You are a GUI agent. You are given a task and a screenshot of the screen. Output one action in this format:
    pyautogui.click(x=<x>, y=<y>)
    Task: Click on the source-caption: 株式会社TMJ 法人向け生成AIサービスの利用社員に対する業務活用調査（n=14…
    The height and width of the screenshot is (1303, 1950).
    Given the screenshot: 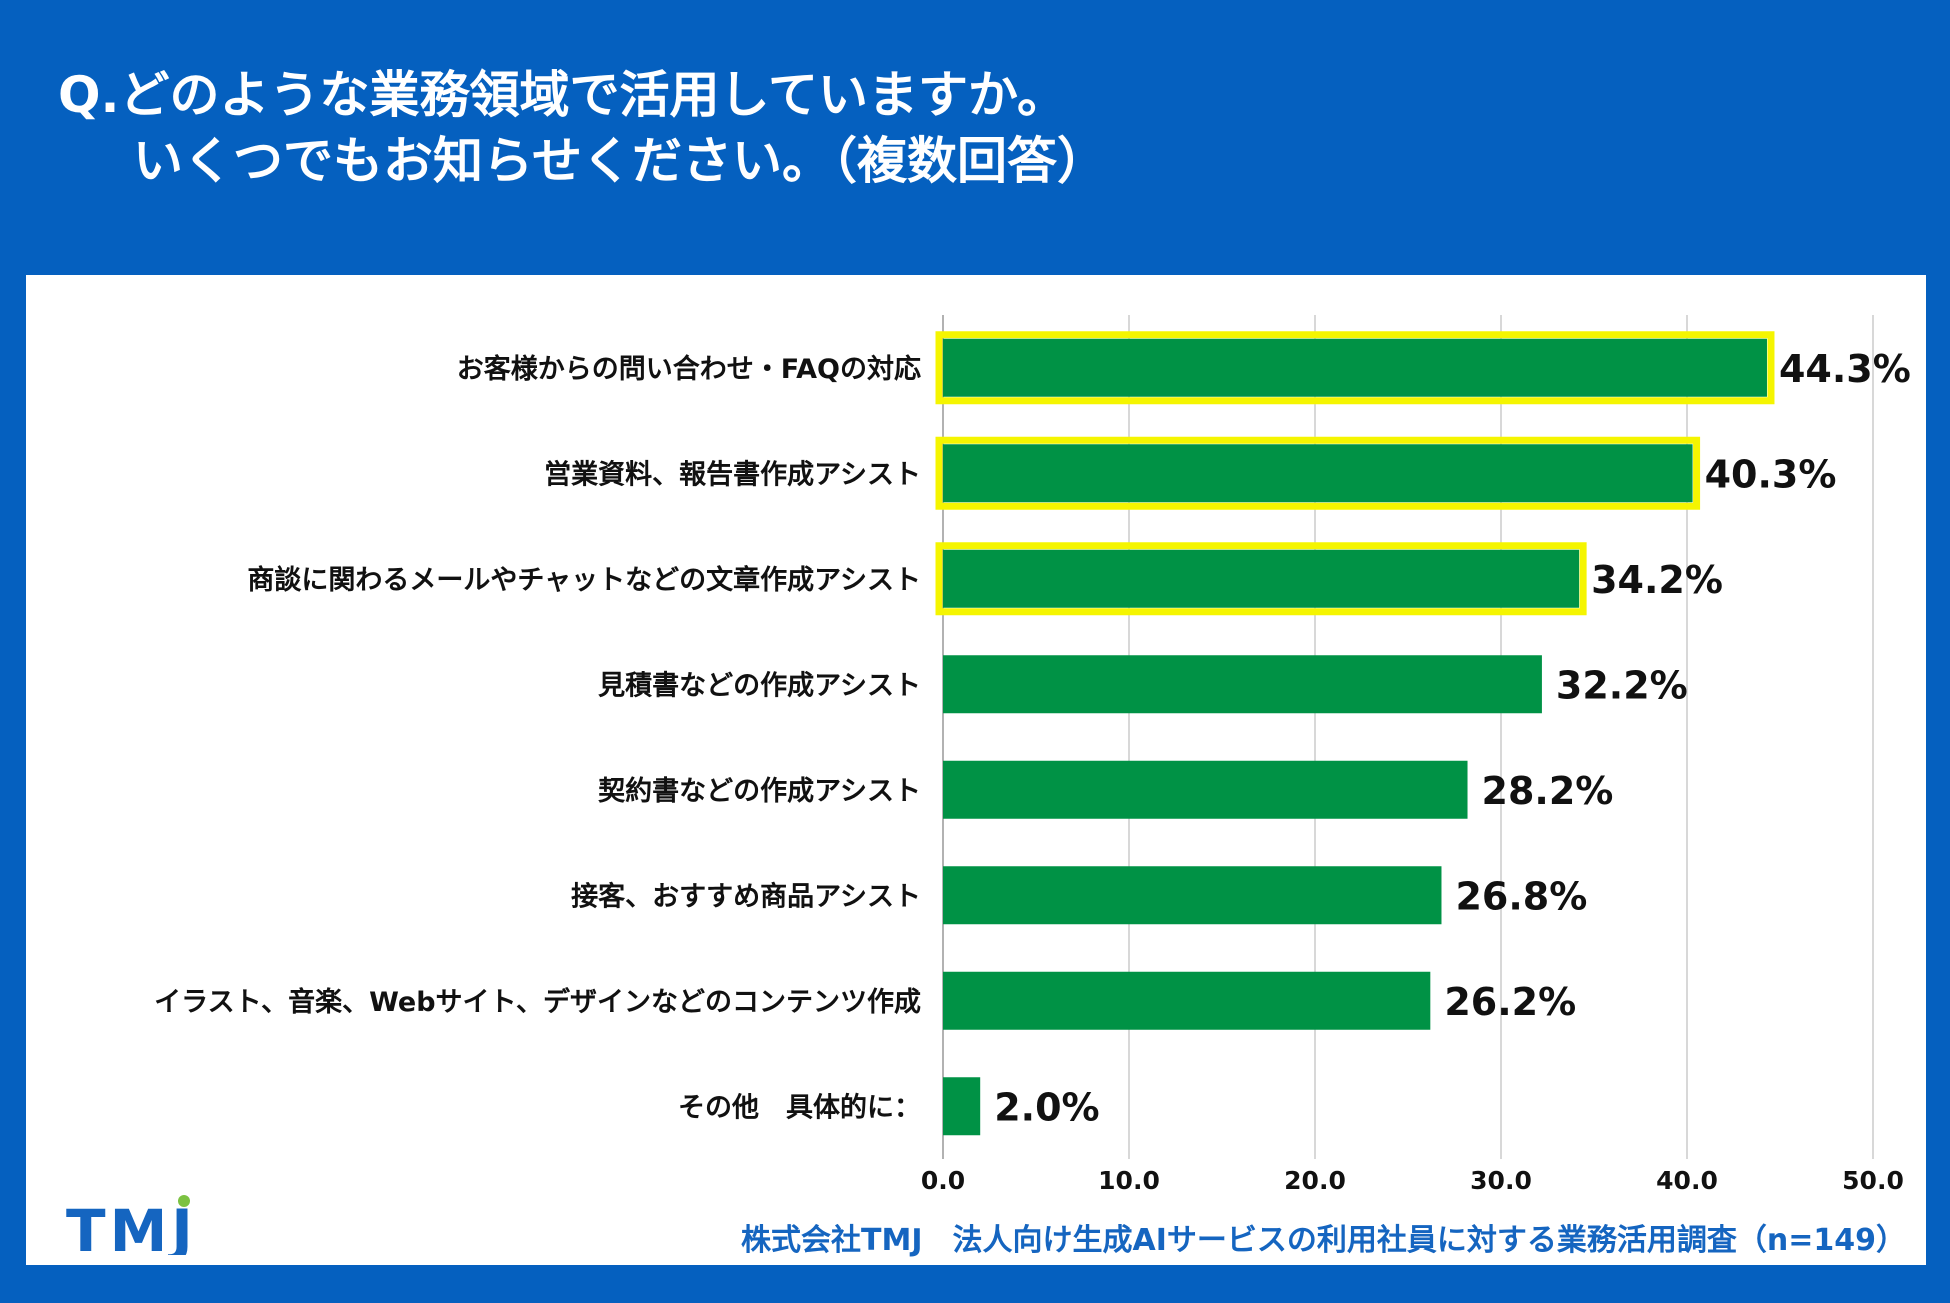 What is the action you would take?
    pyautogui.click(x=1323, y=1240)
    